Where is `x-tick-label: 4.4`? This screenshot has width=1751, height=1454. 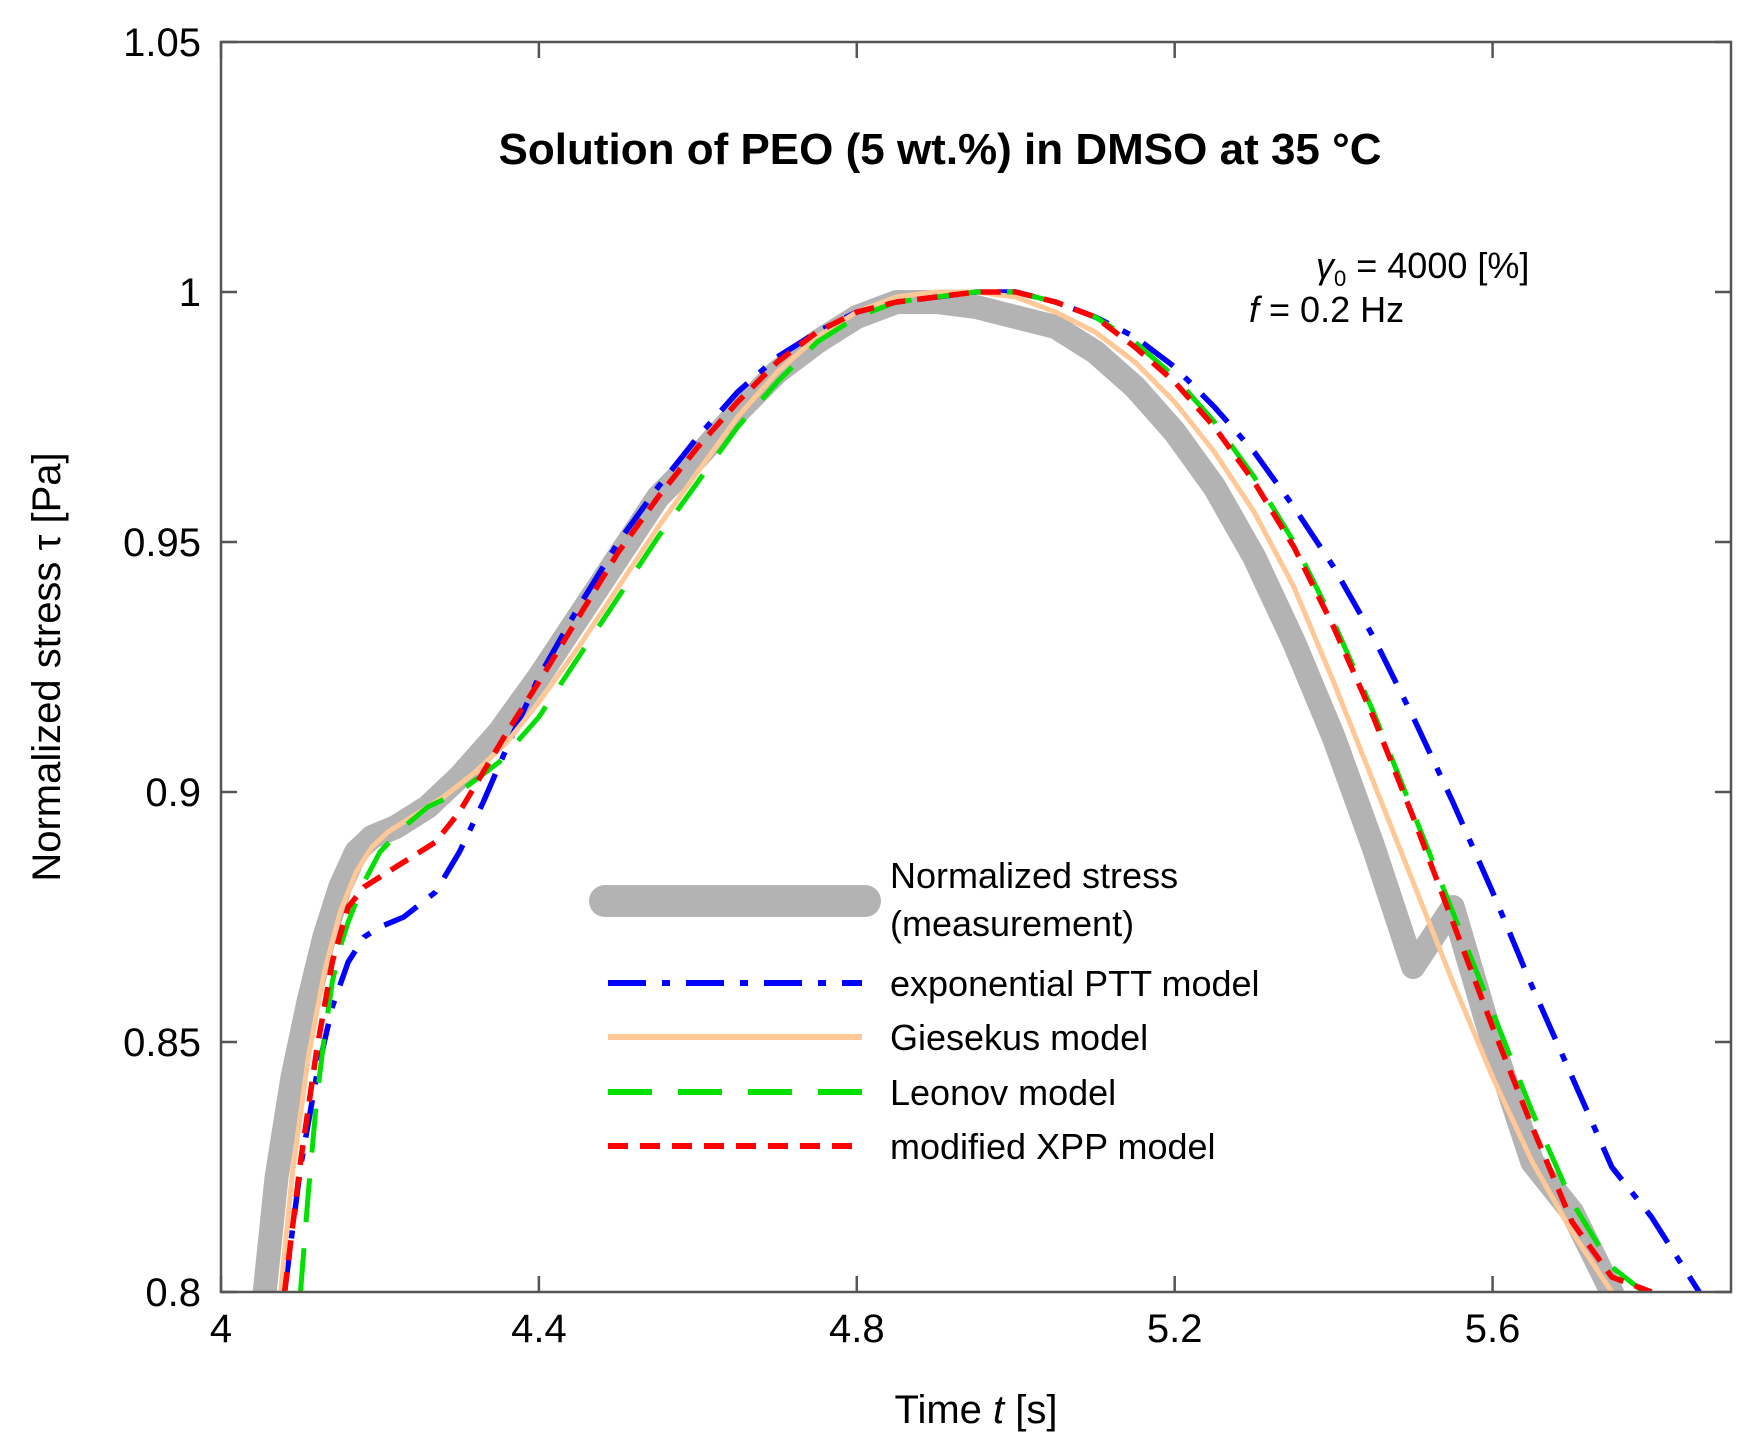 x-tick-label: 4.4 is located at coordinates (539, 1329).